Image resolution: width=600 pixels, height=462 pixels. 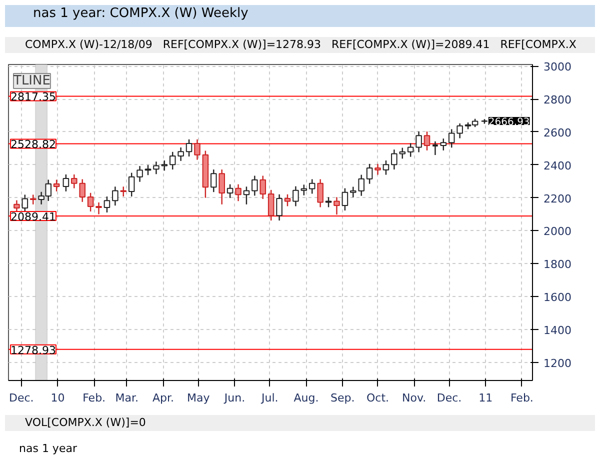 What do you see at coordinates (558, 100) in the screenshot?
I see `y-tick-label: 2800` at bounding box center [558, 100].